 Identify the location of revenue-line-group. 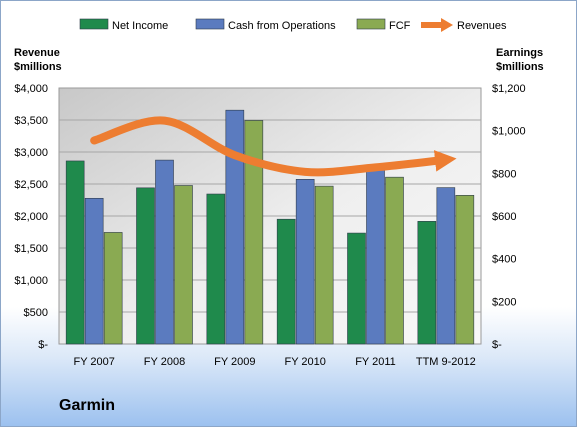
(273, 146).